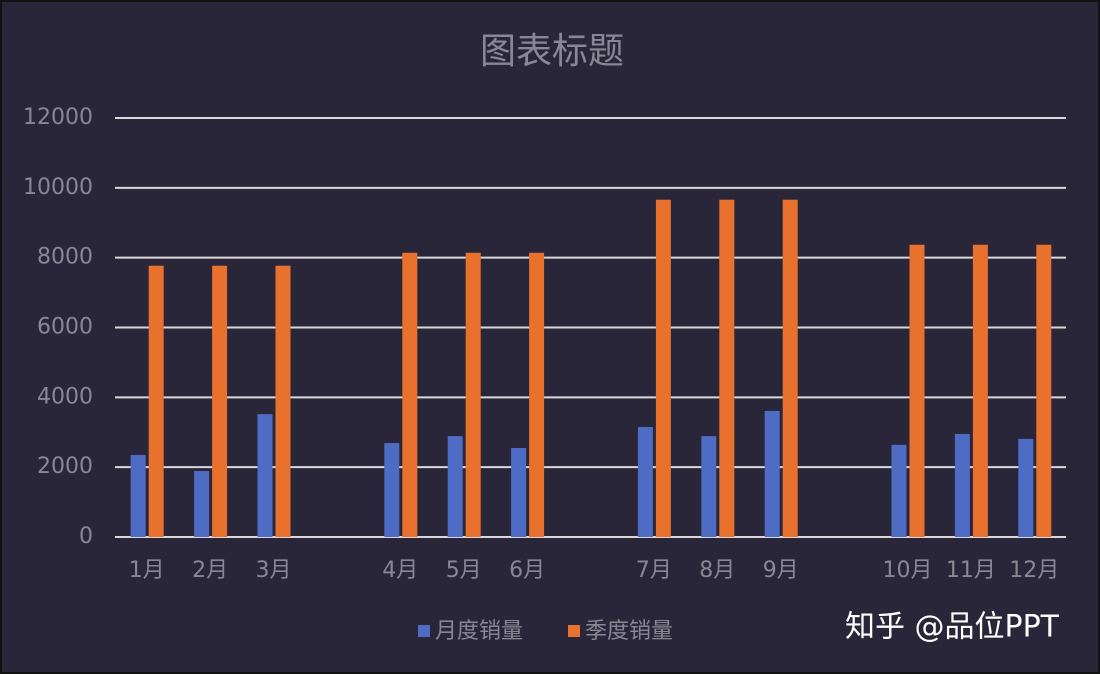 The image size is (1100, 674). What do you see at coordinates (952, 627) in the screenshot?
I see `watermark: 知乎 @品位PPT` at bounding box center [952, 627].